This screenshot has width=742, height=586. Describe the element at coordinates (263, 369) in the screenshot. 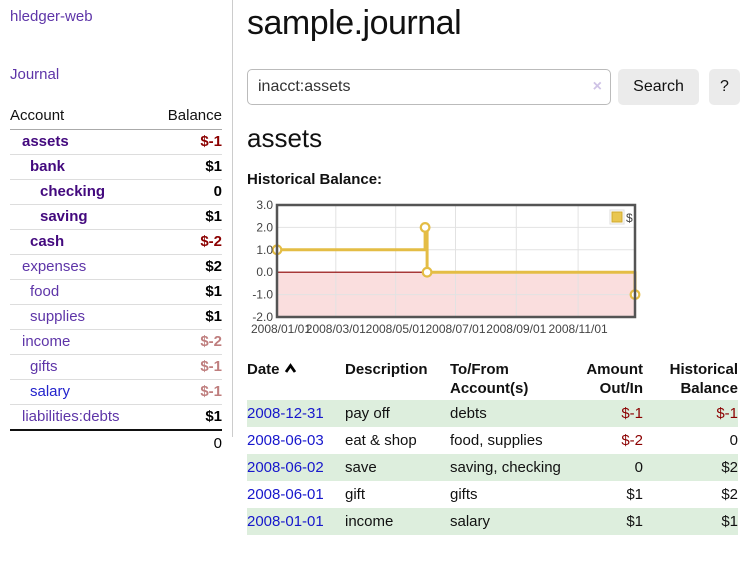

I see `register-header-date-label: Date` at that location.